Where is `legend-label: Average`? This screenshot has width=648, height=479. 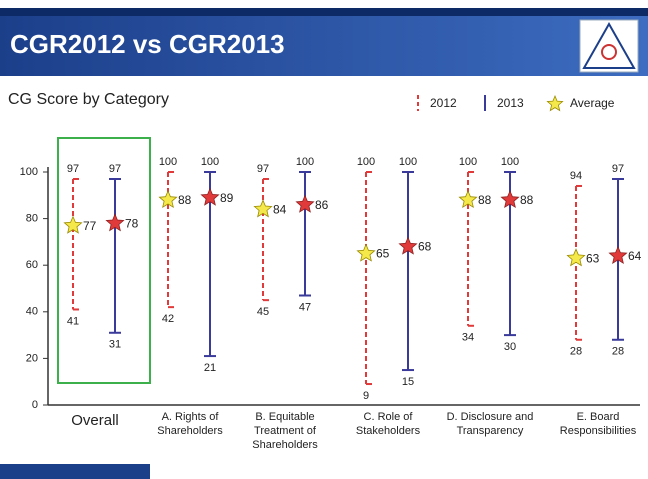
legend-label: Average is located at coordinates (592, 103).